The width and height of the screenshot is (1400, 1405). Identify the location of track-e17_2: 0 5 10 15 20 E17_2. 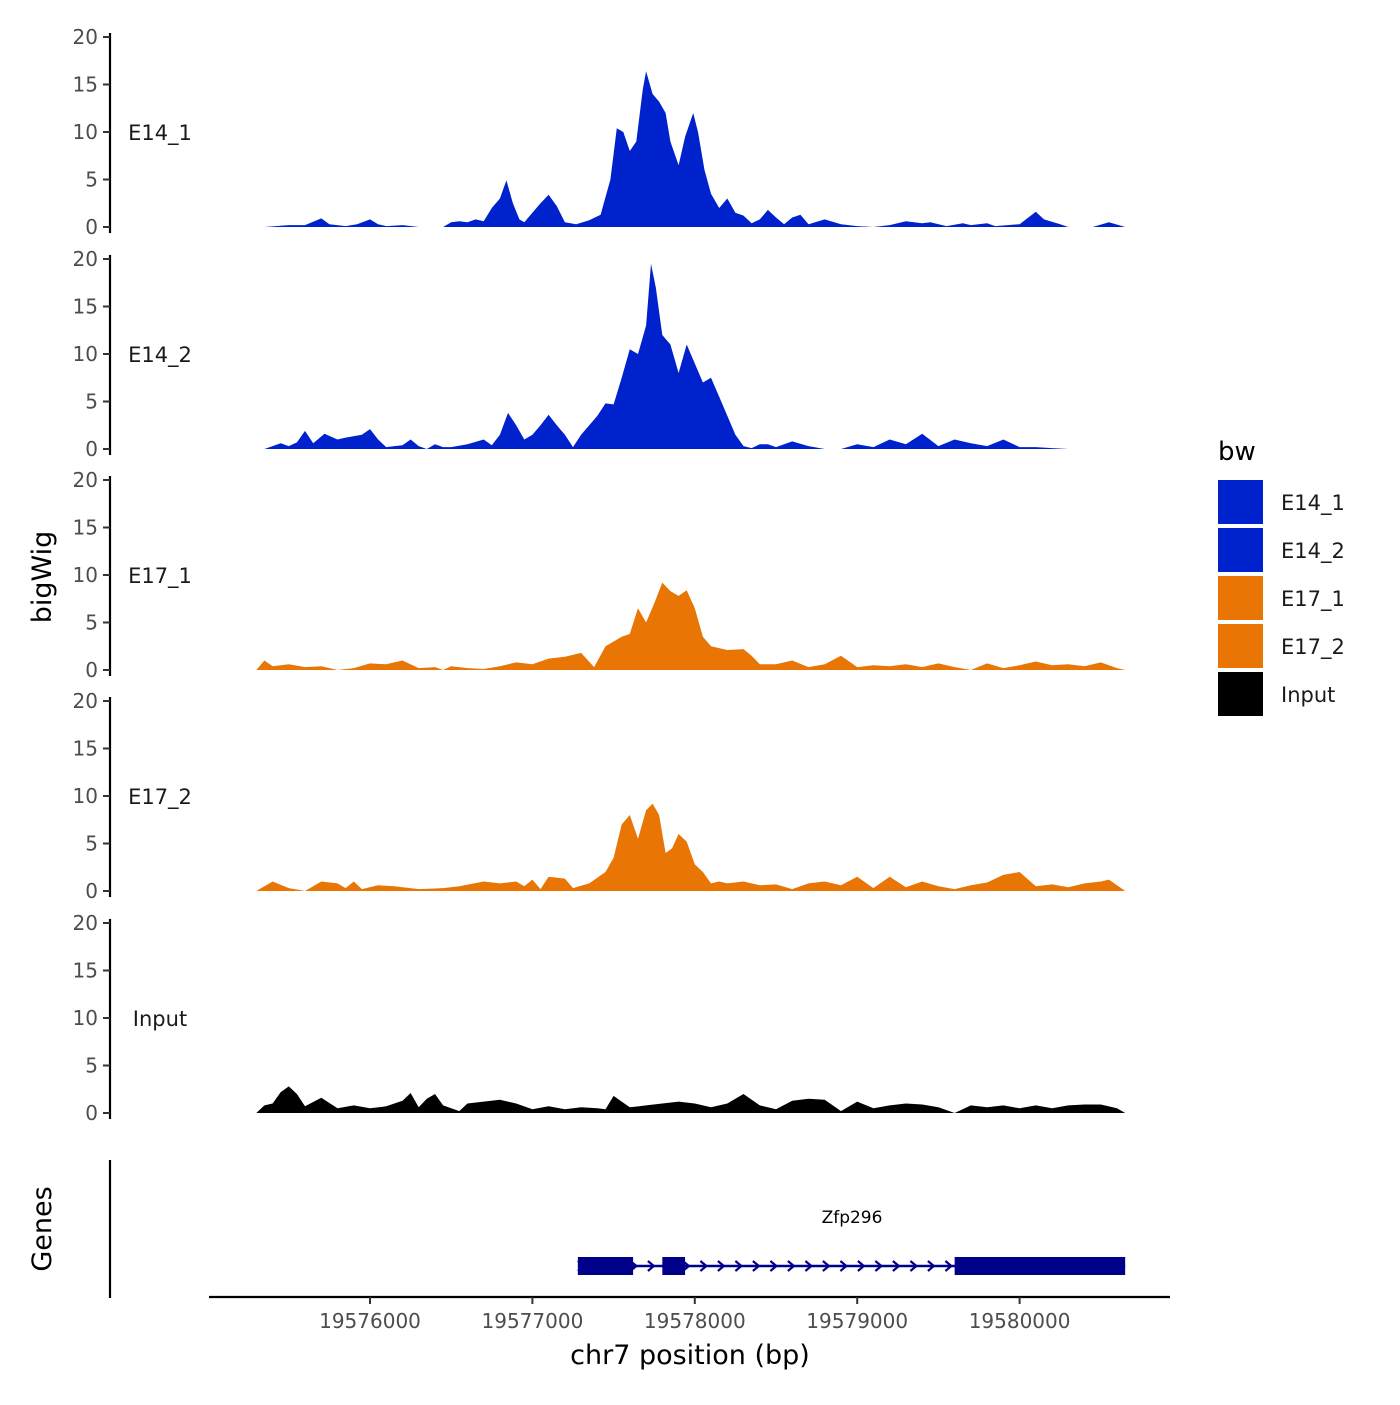
(599, 796).